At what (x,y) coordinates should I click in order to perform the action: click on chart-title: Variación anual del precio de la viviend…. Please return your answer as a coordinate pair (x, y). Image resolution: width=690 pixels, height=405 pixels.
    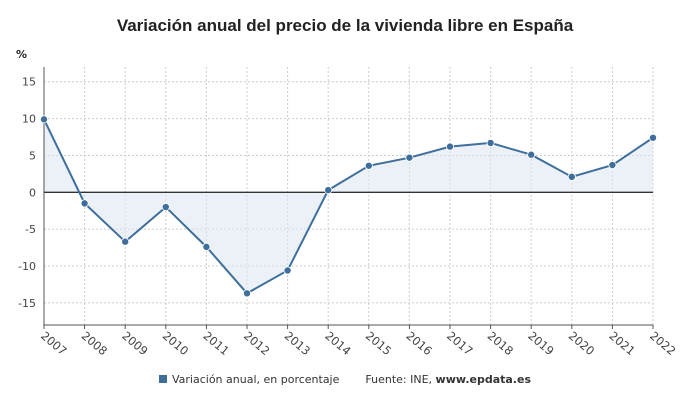
    Looking at the image, I should click on (345, 25).